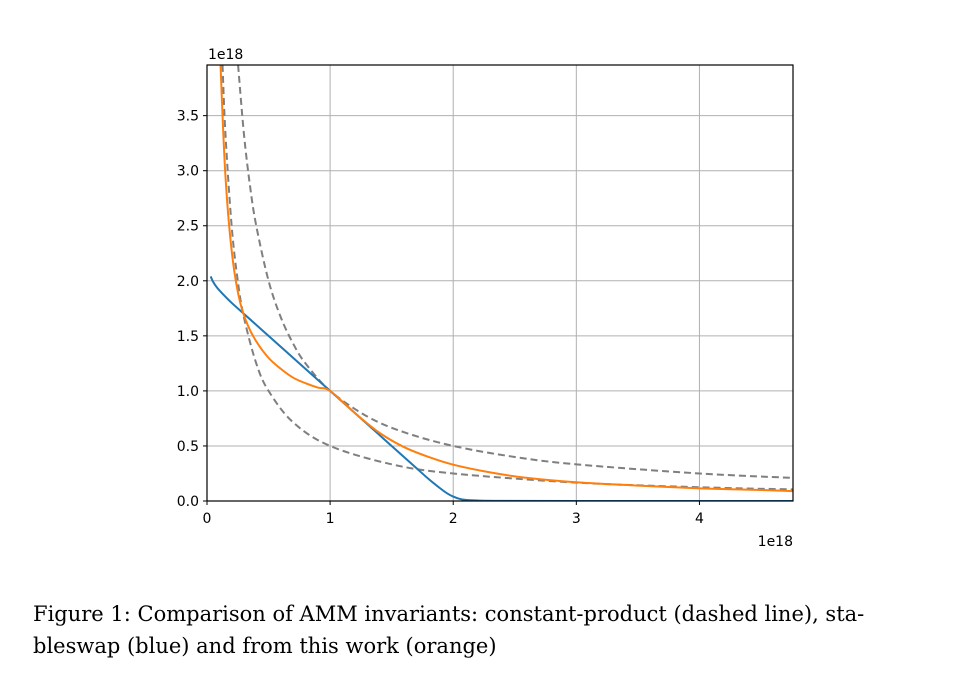  I want to click on y-tick-label: 3.5, so click(188, 117).